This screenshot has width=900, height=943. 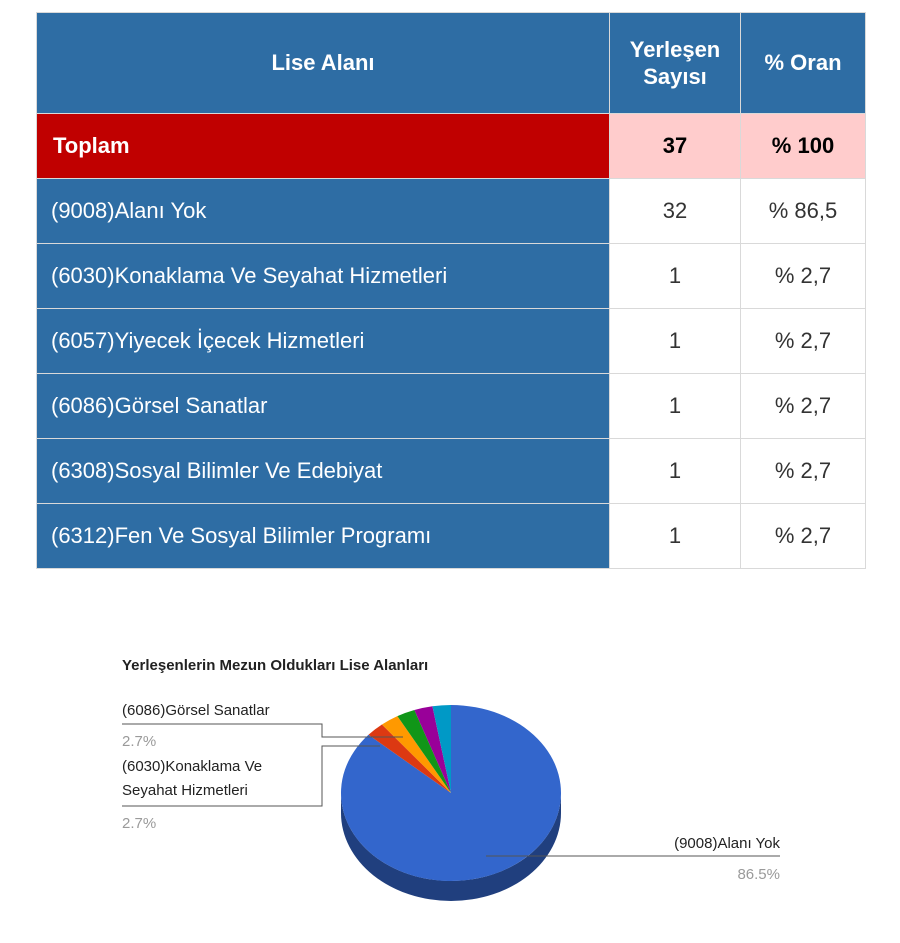 I want to click on label-gorsel-sanatlar-pct: 2.7%, so click(x=139, y=741).